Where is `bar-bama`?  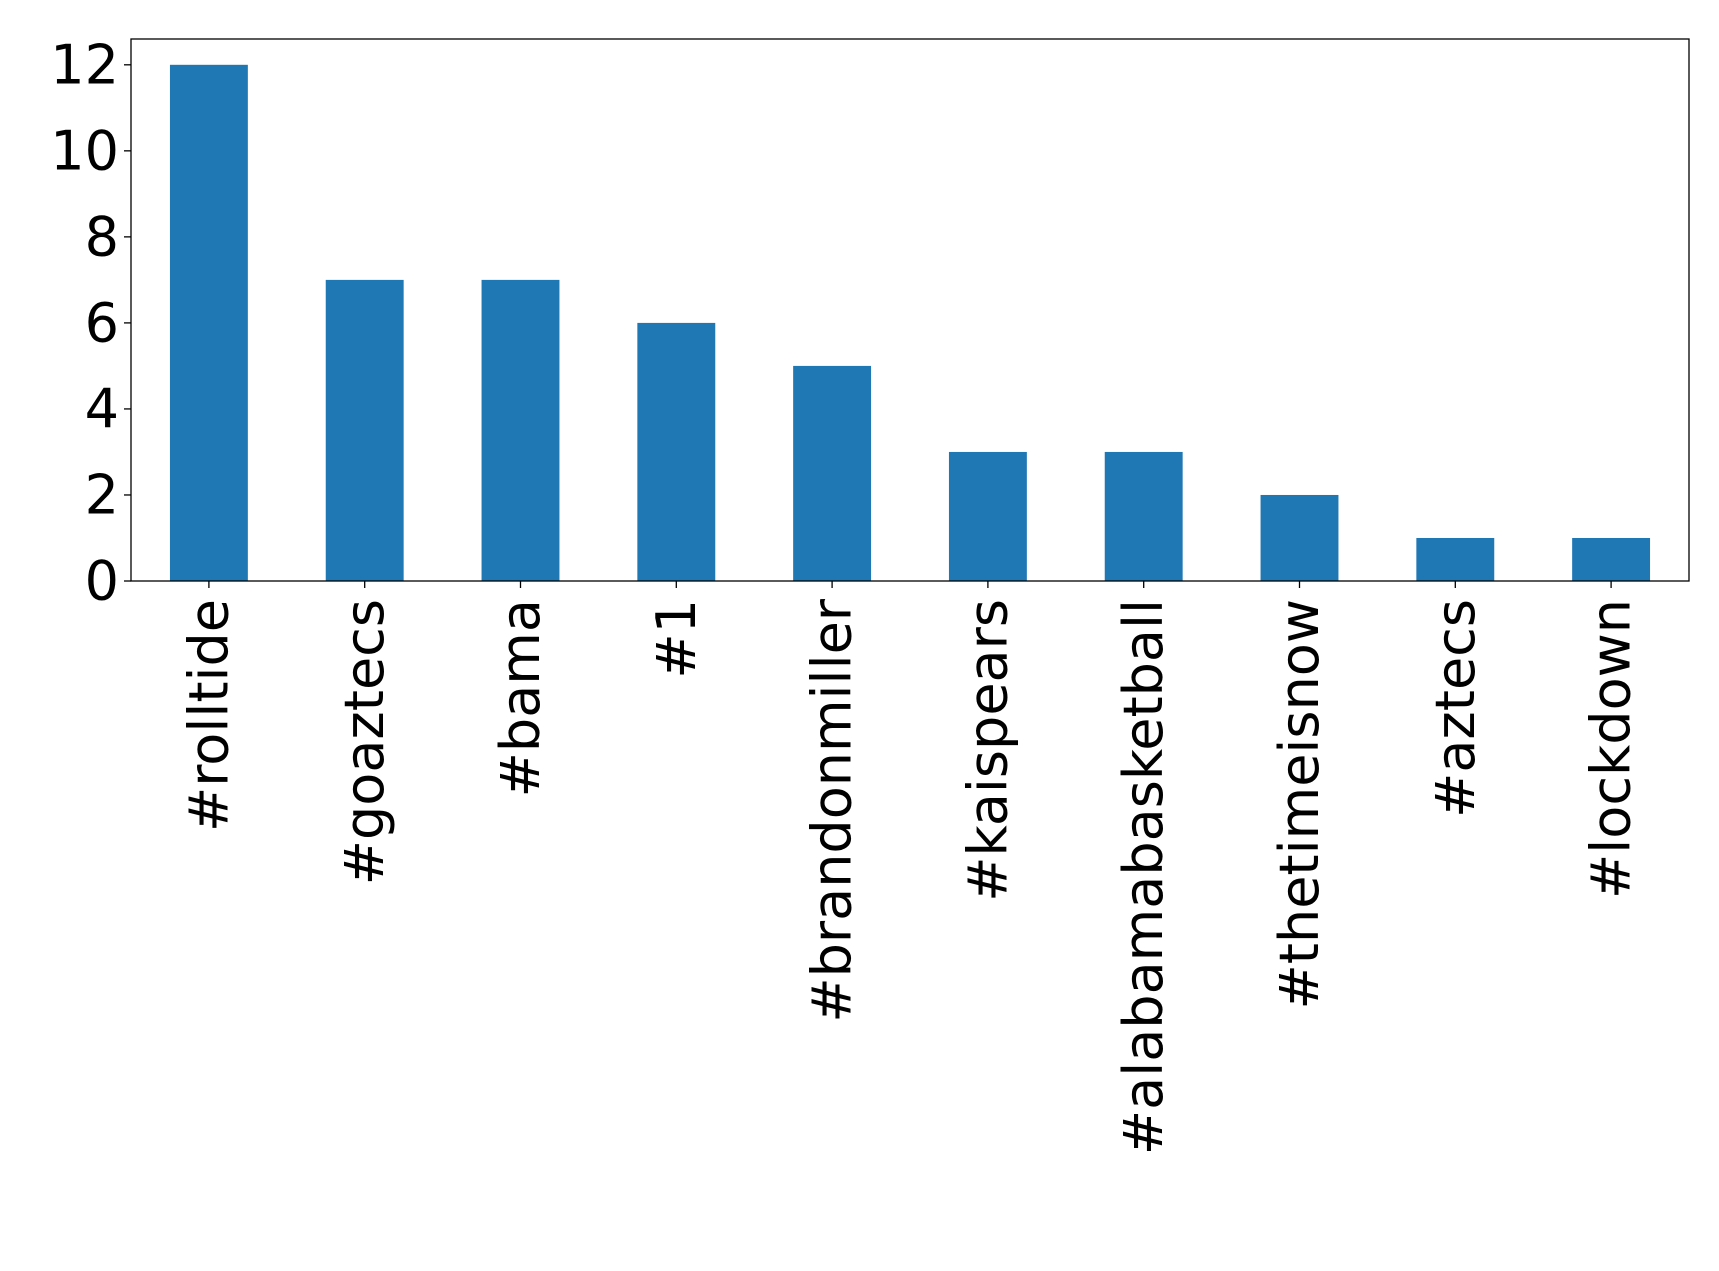
bar-bama is located at coordinates (520, 430).